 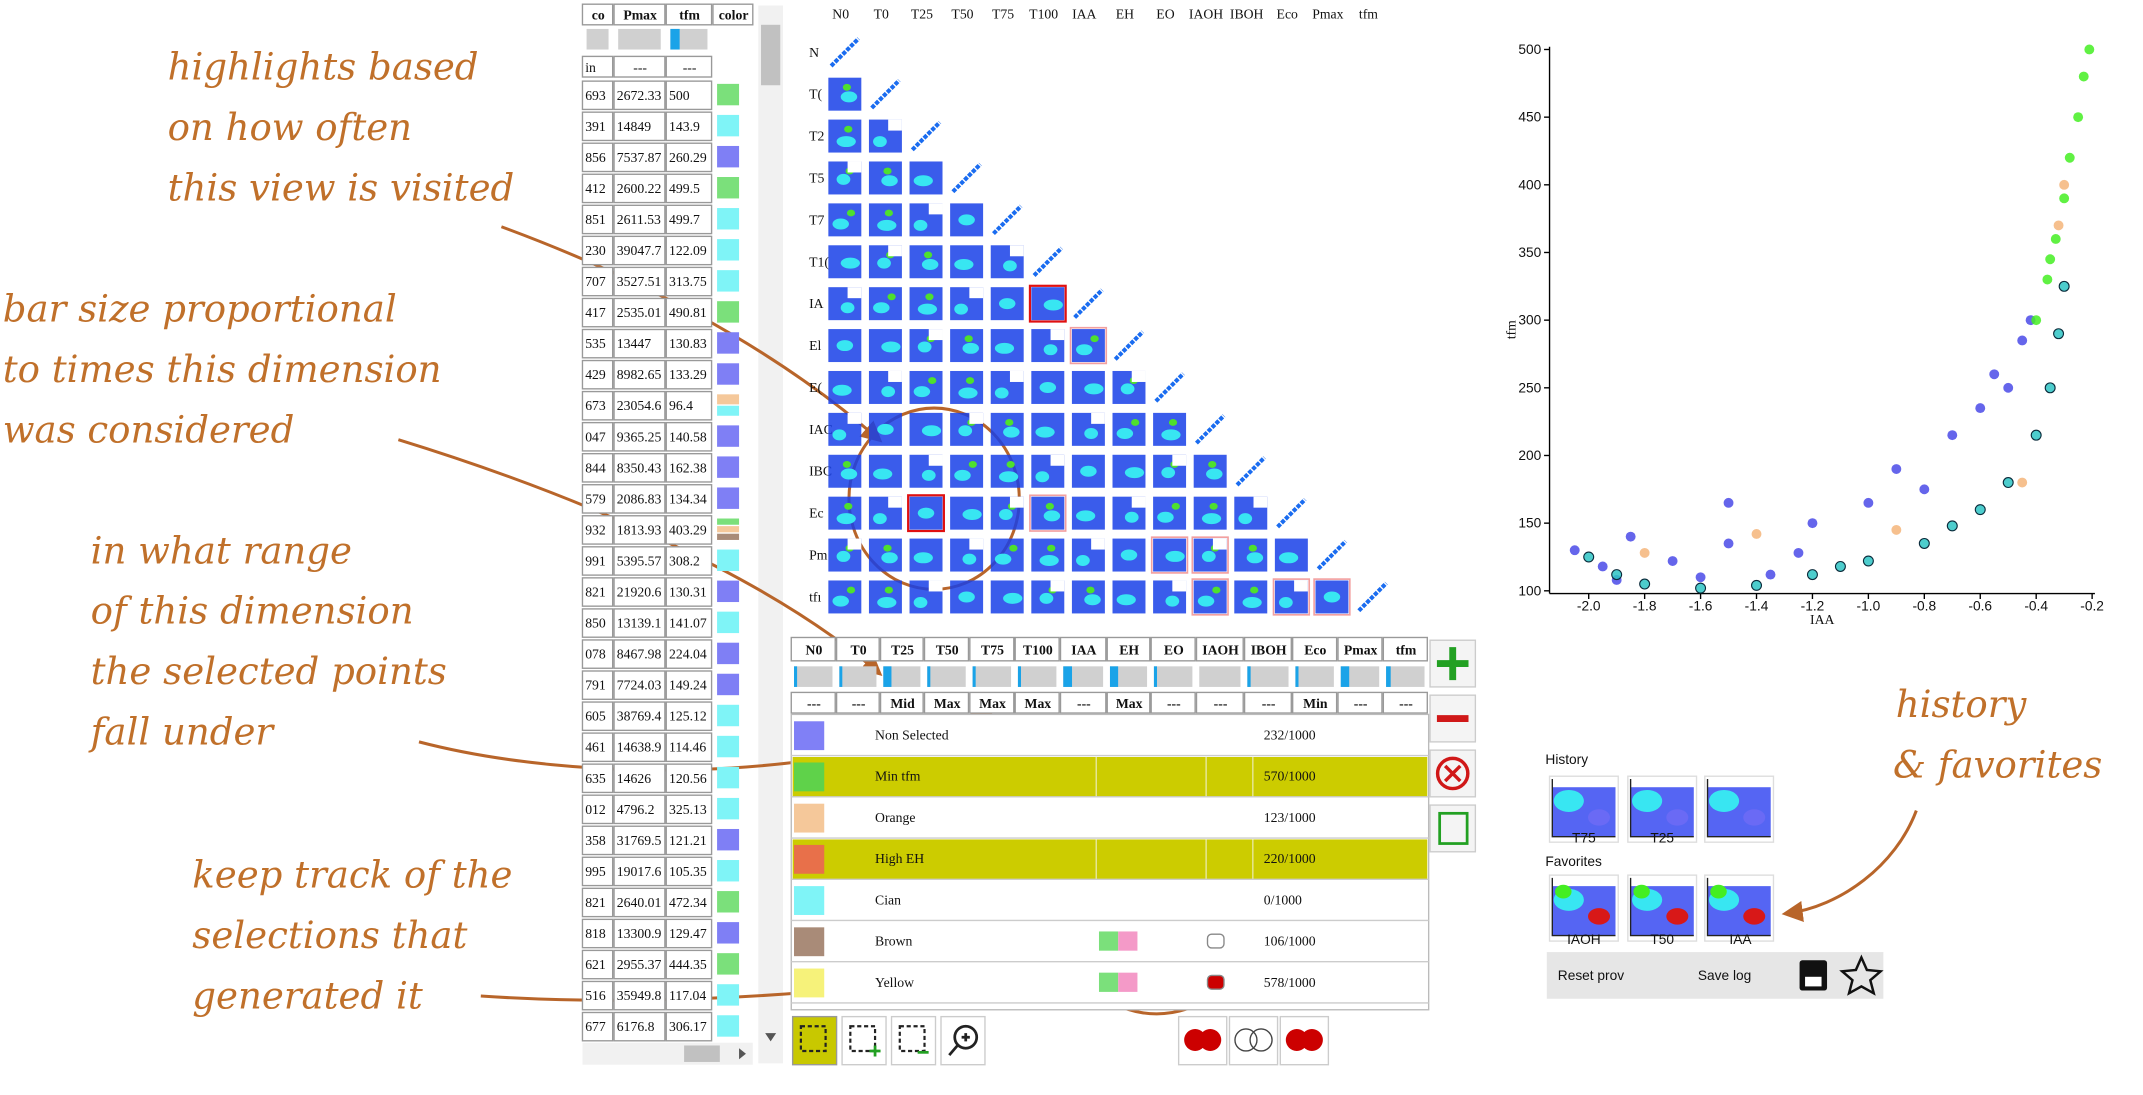 I want to click on intersect-button, so click(x=1253, y=1040).